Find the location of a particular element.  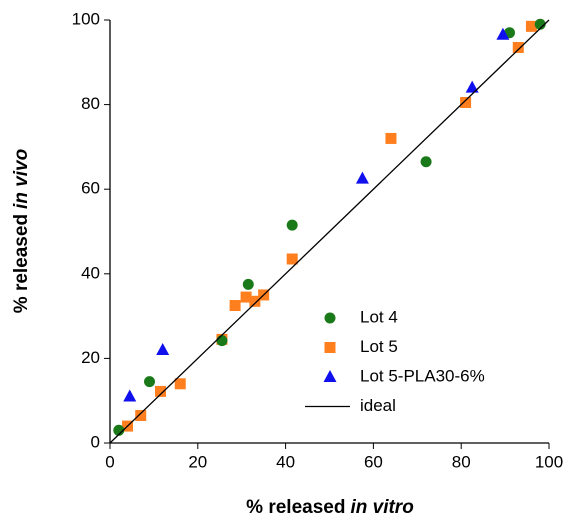

x-tick-label: 0 is located at coordinates (109, 461).